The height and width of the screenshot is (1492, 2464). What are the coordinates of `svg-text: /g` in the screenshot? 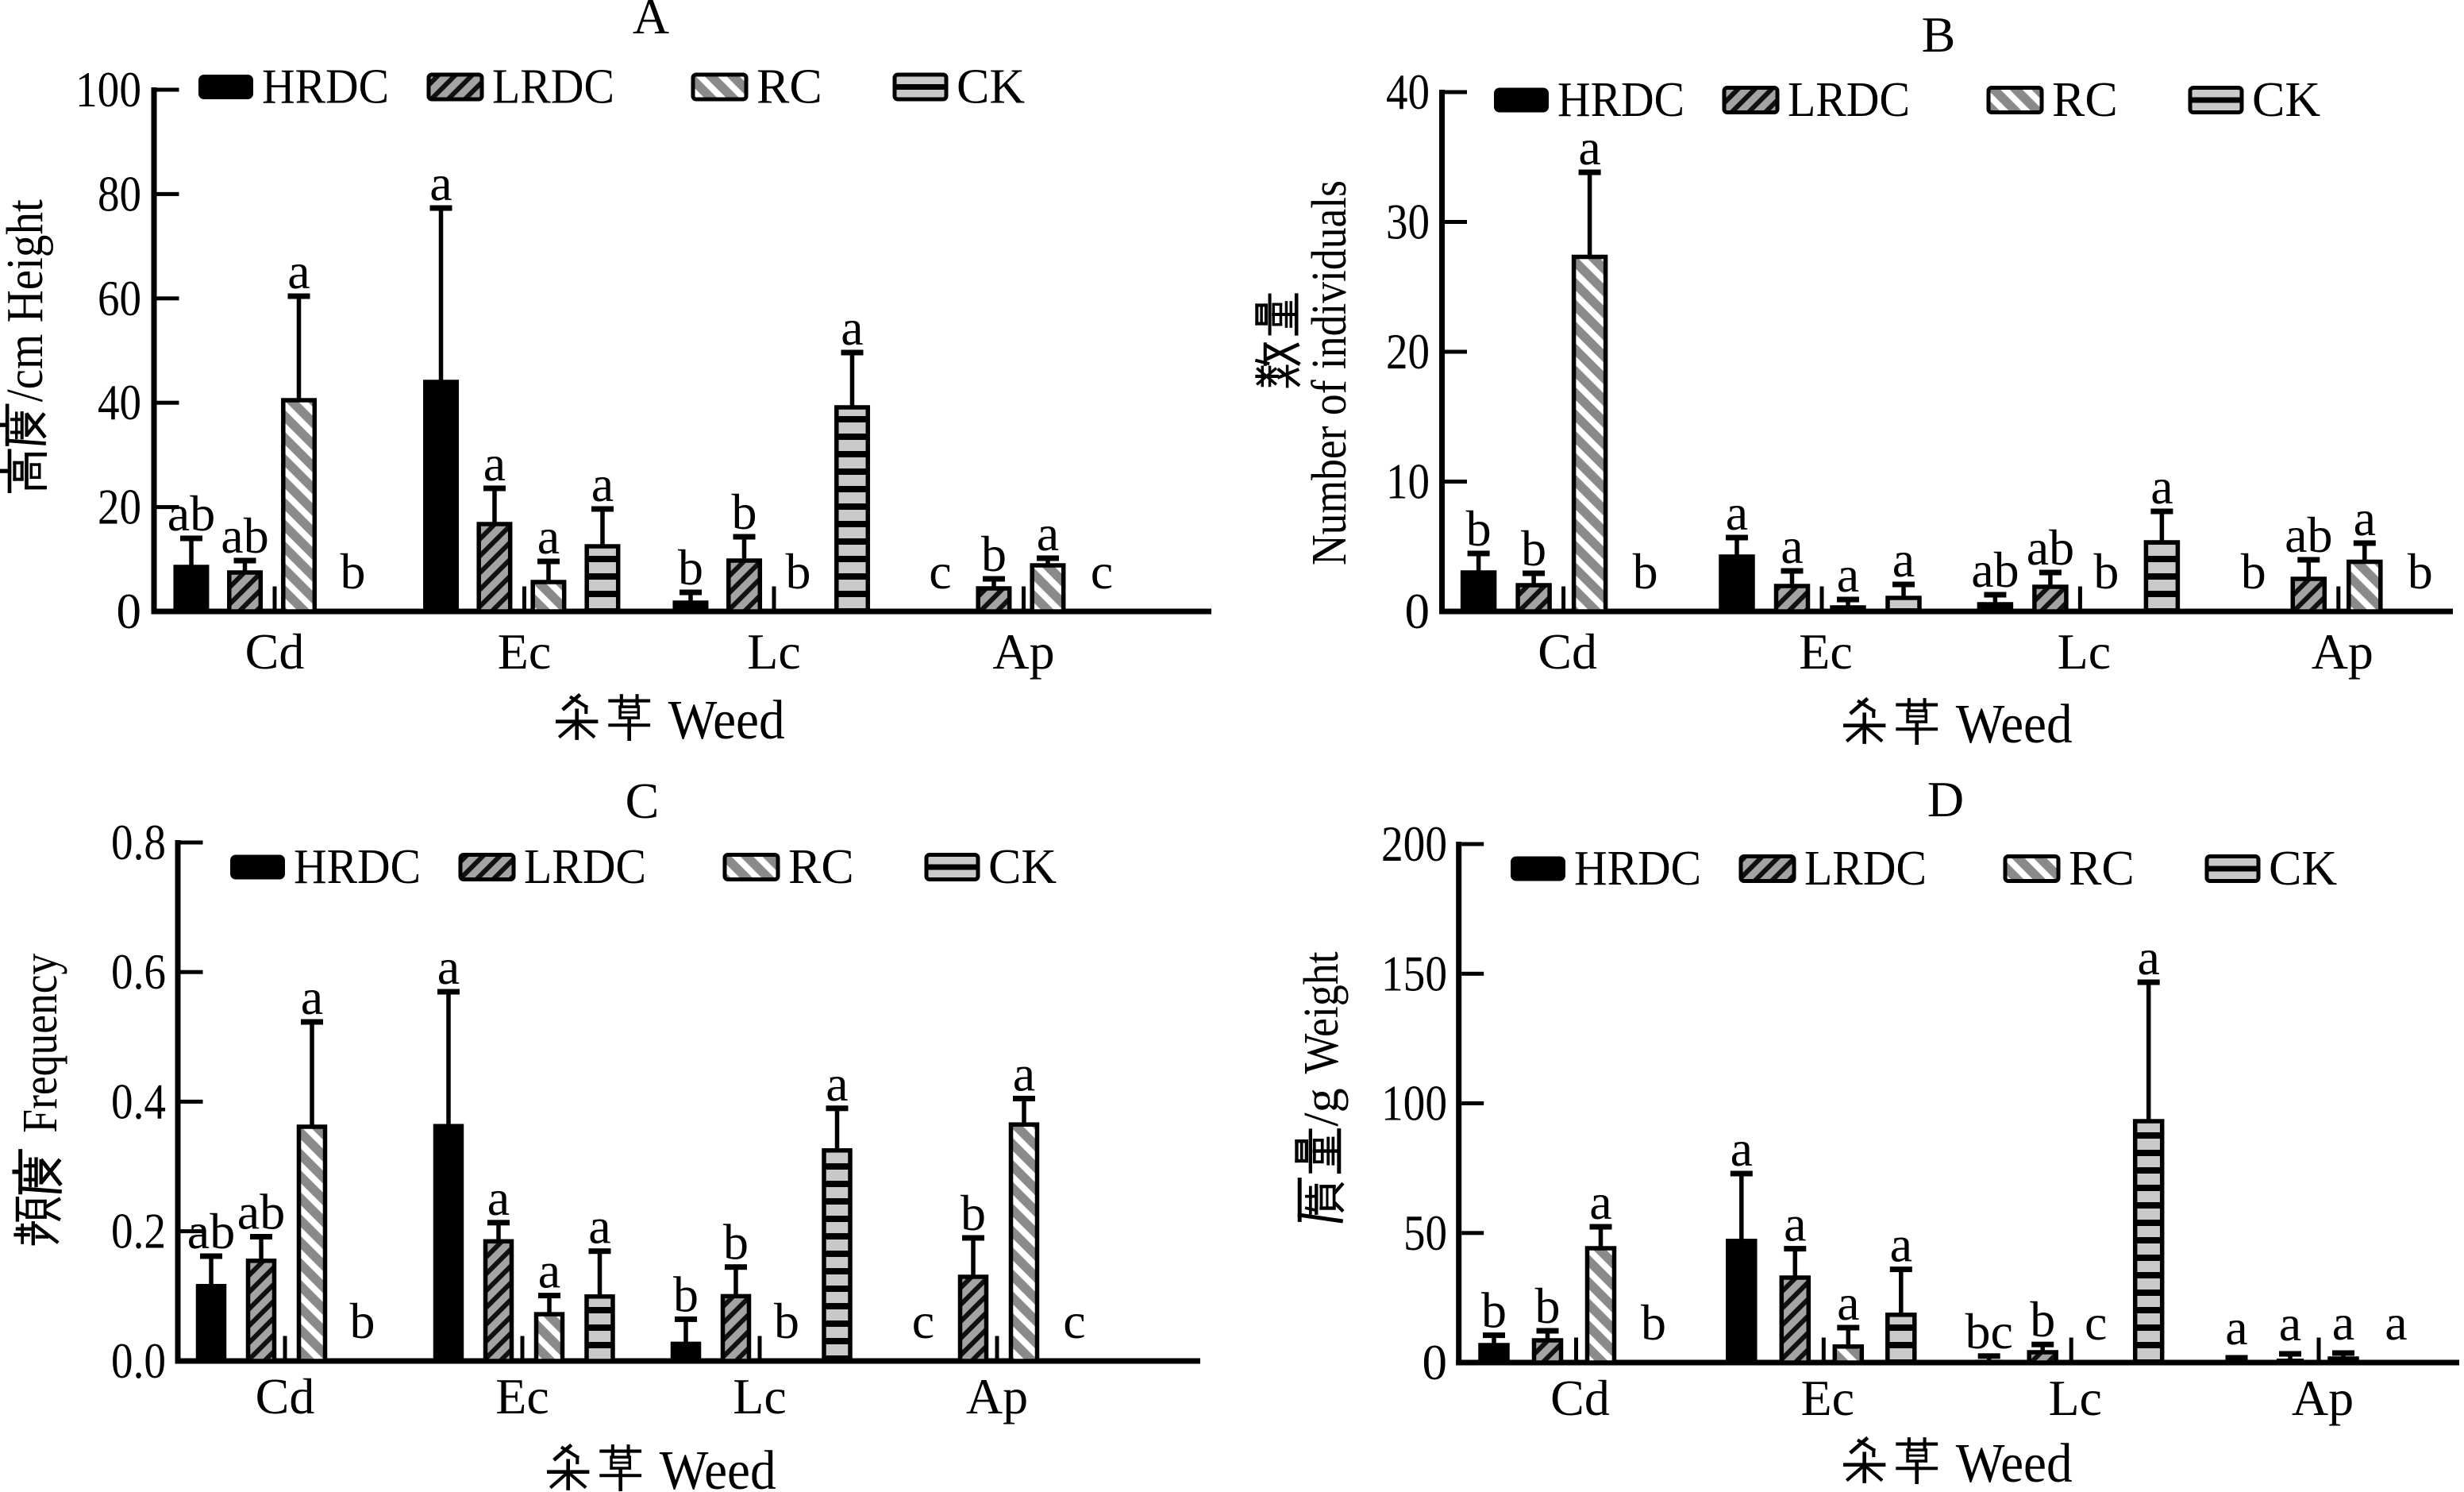 It's located at (1322, 1107).